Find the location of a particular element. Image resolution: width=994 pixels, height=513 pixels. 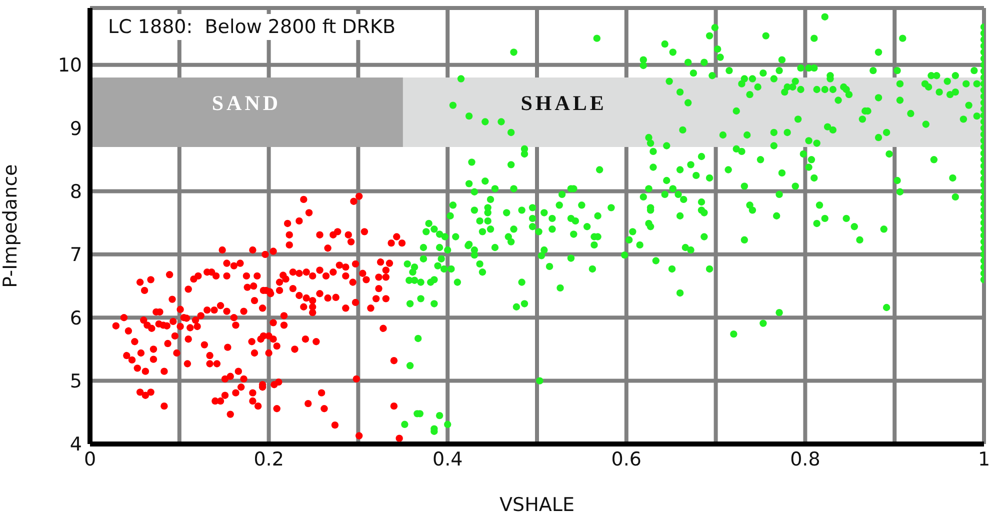

x-tick-label: 0.8 is located at coordinates (805, 459).